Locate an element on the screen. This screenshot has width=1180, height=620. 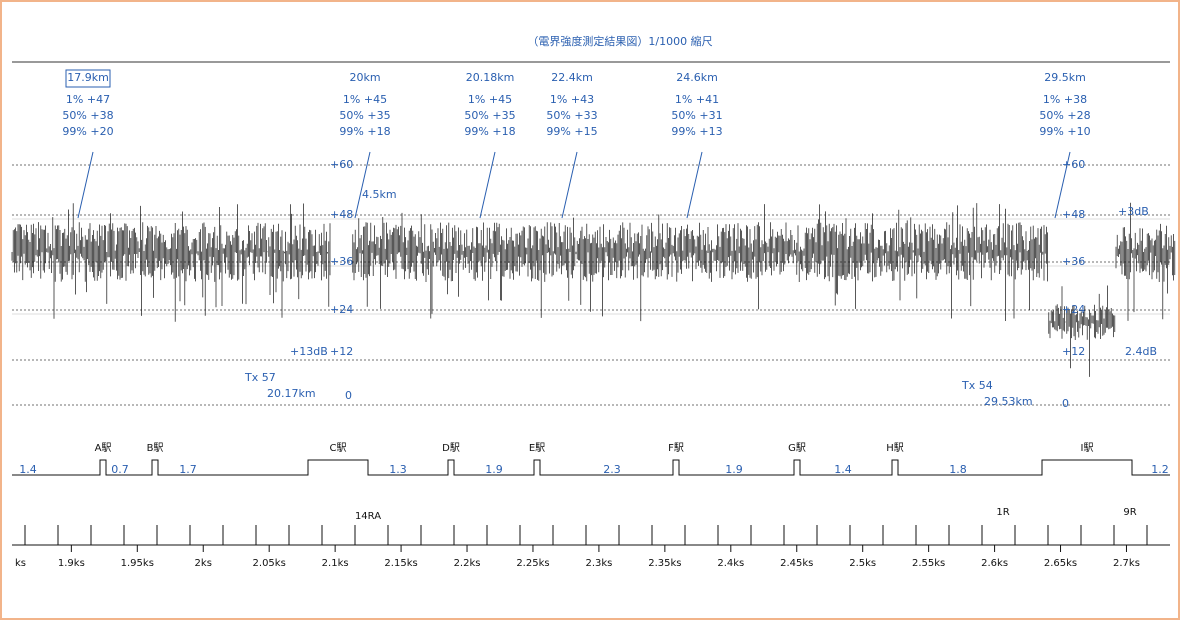
level-label-right: +60 is located at coordinates (1073, 164).